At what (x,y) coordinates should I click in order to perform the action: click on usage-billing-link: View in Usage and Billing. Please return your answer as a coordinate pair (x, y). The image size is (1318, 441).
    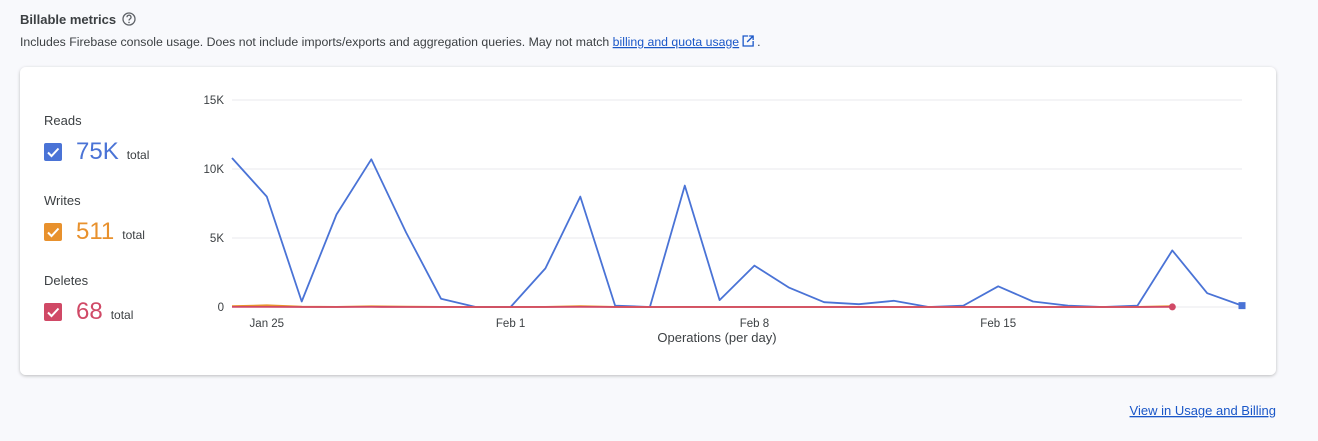
    Looking at the image, I should click on (1203, 410).